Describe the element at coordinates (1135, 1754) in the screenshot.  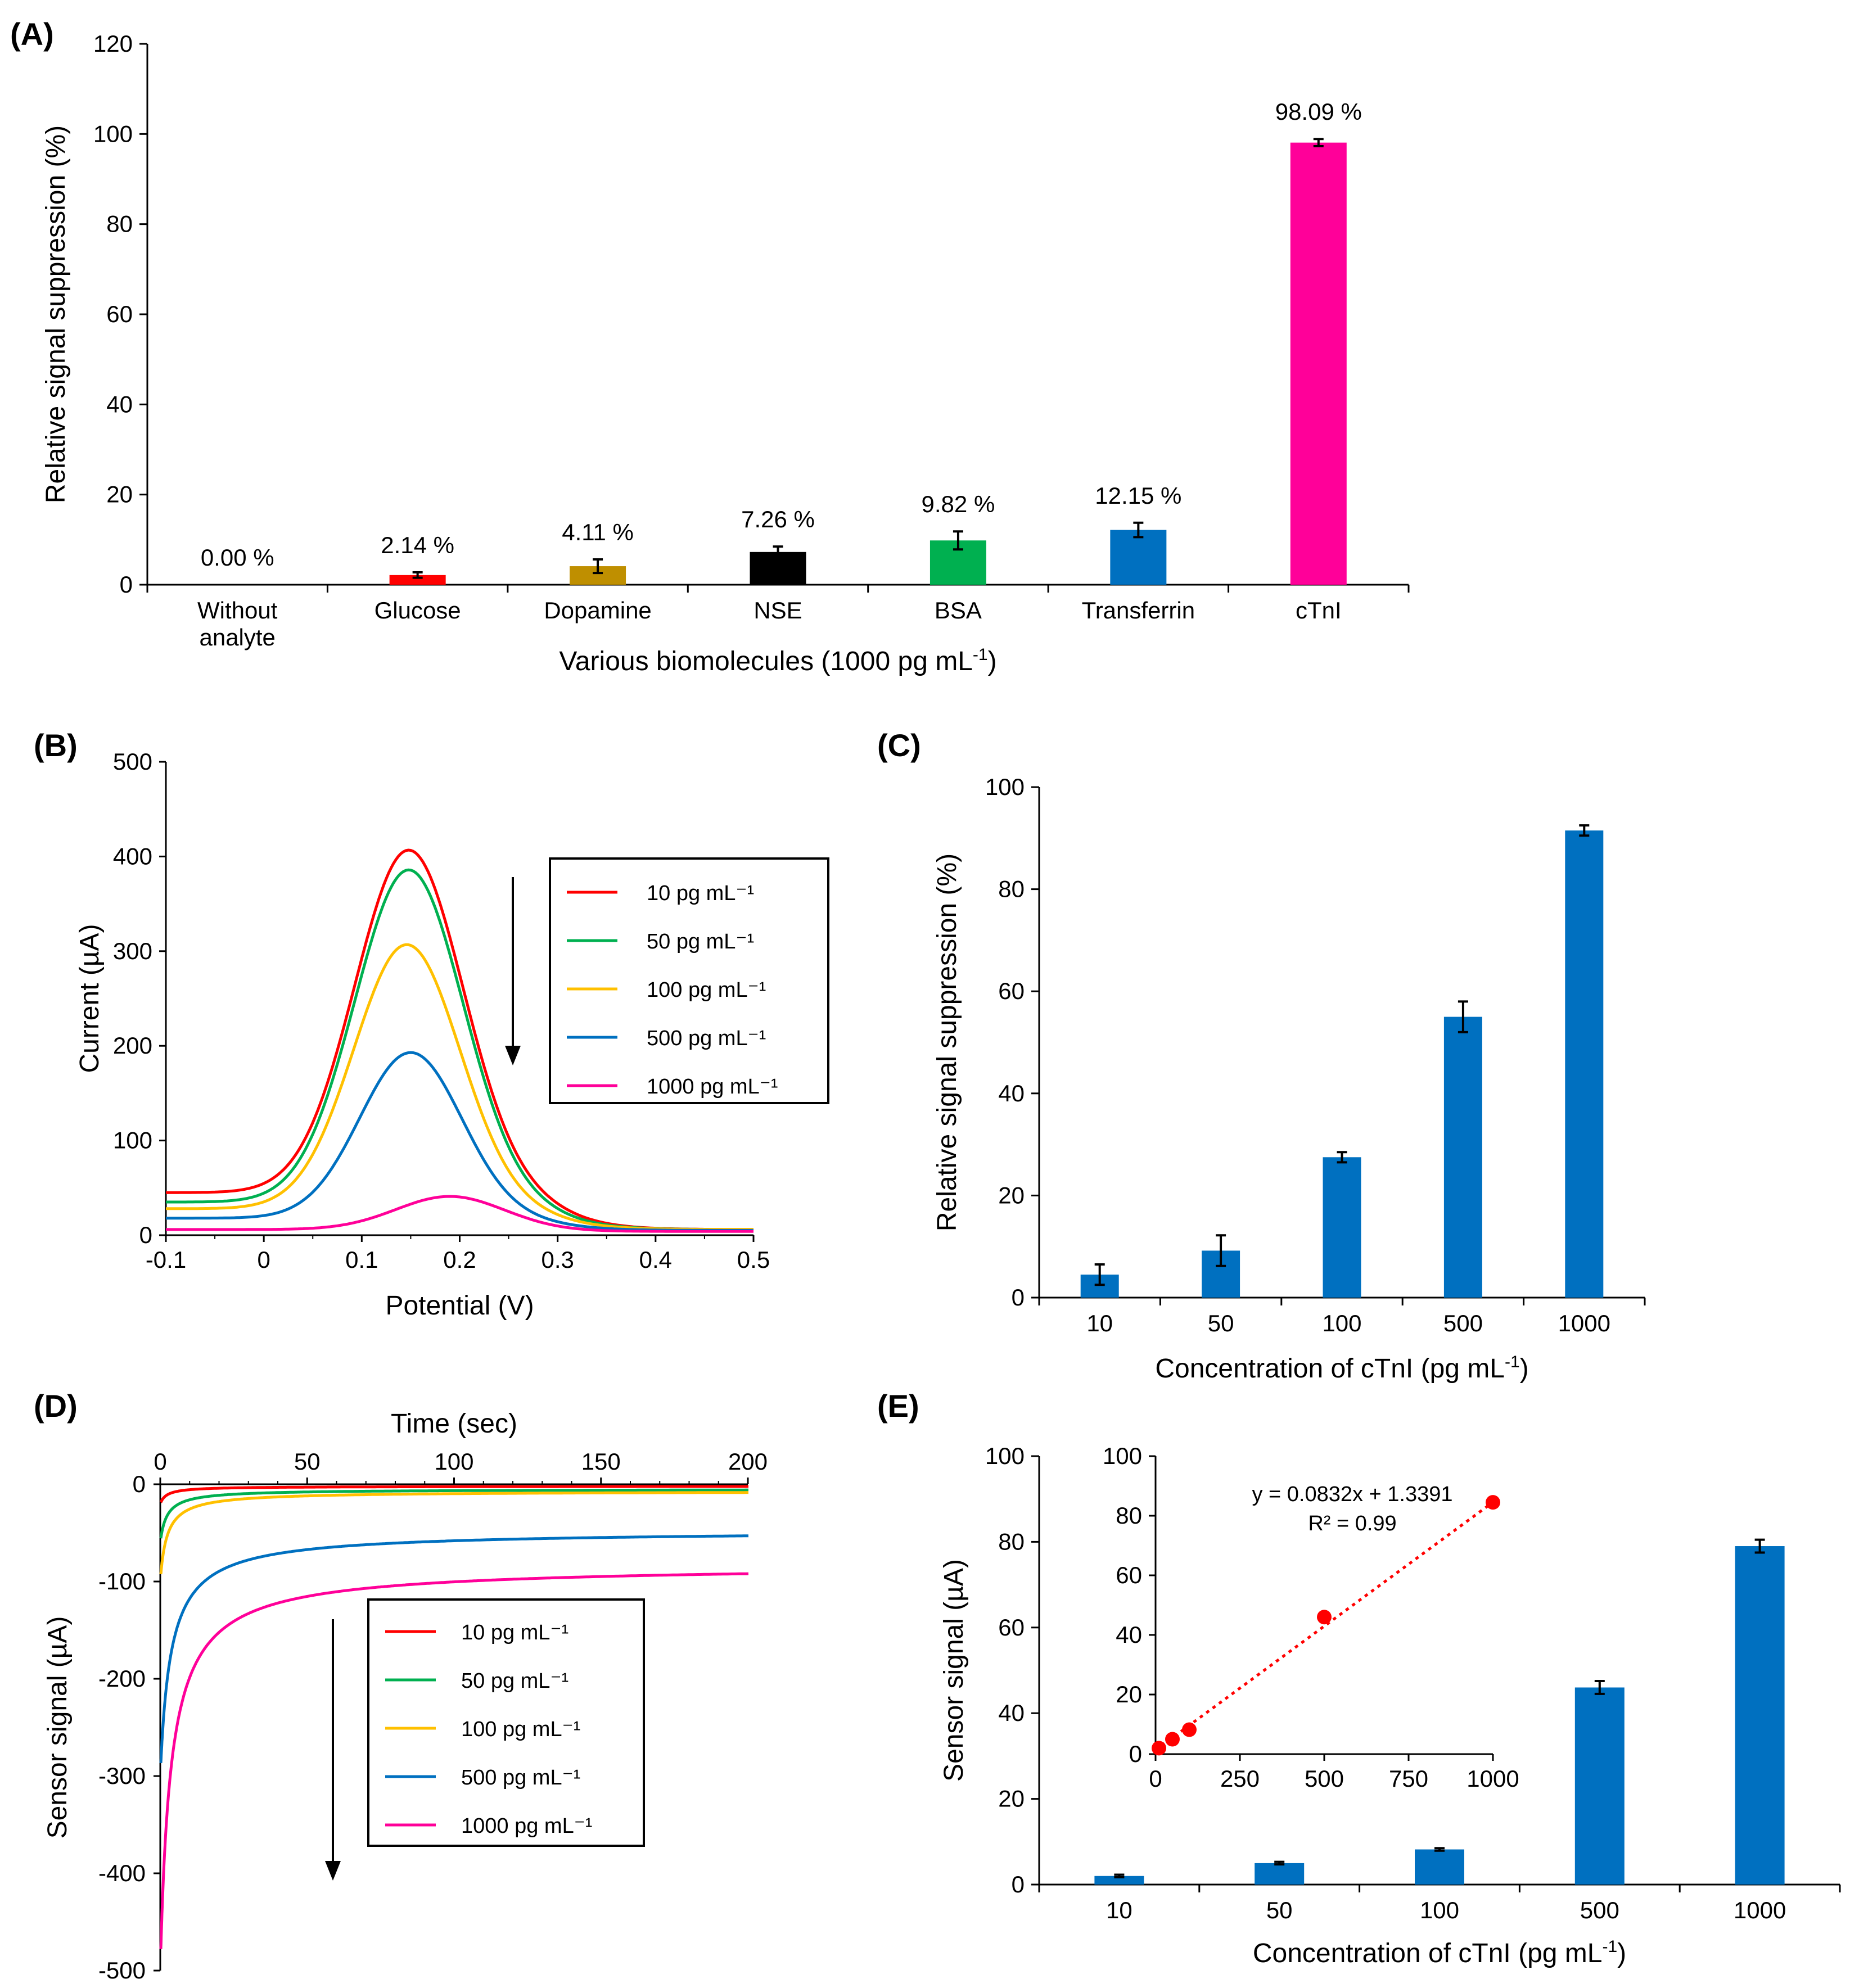
I see `inset-ytick-label: 0` at that location.